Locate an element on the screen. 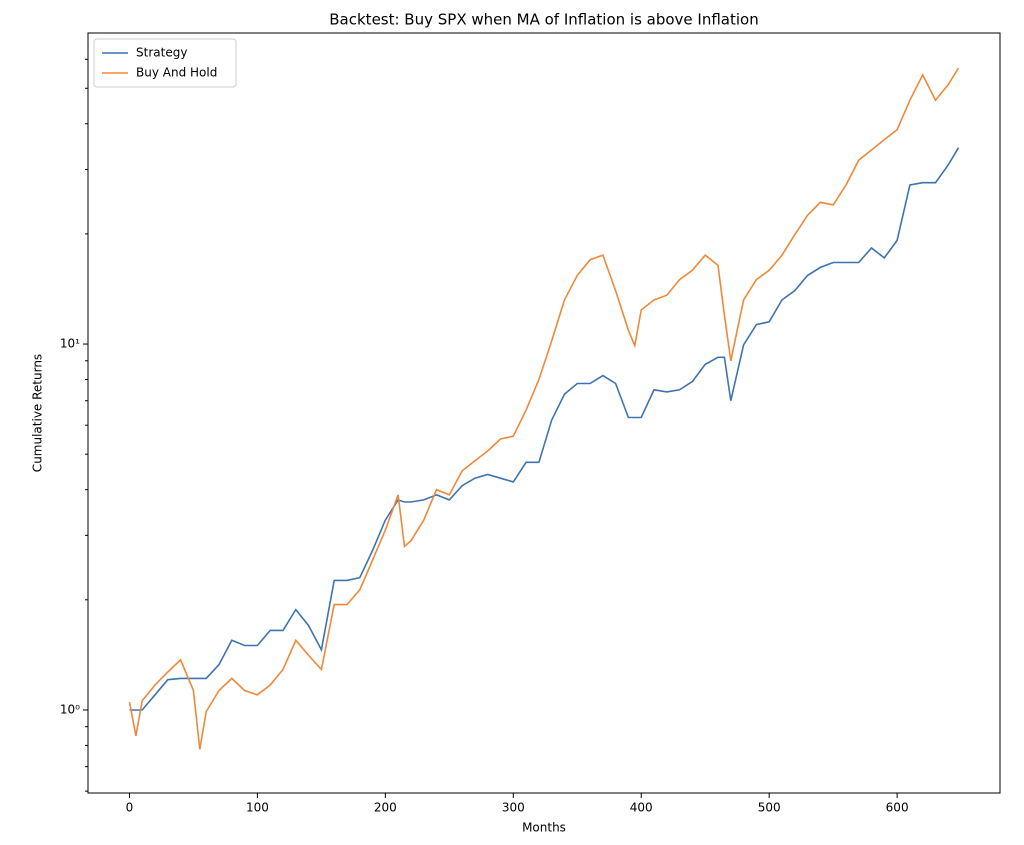 This screenshot has height=845, width=1024. x-tick-label: 600 is located at coordinates (897, 808).